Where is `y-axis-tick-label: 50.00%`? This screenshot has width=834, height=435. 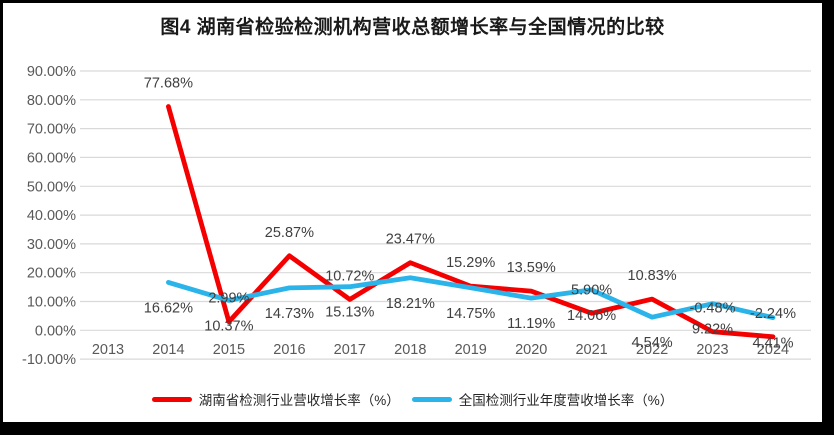 y-axis-tick-label: 50.00% is located at coordinates (51, 187).